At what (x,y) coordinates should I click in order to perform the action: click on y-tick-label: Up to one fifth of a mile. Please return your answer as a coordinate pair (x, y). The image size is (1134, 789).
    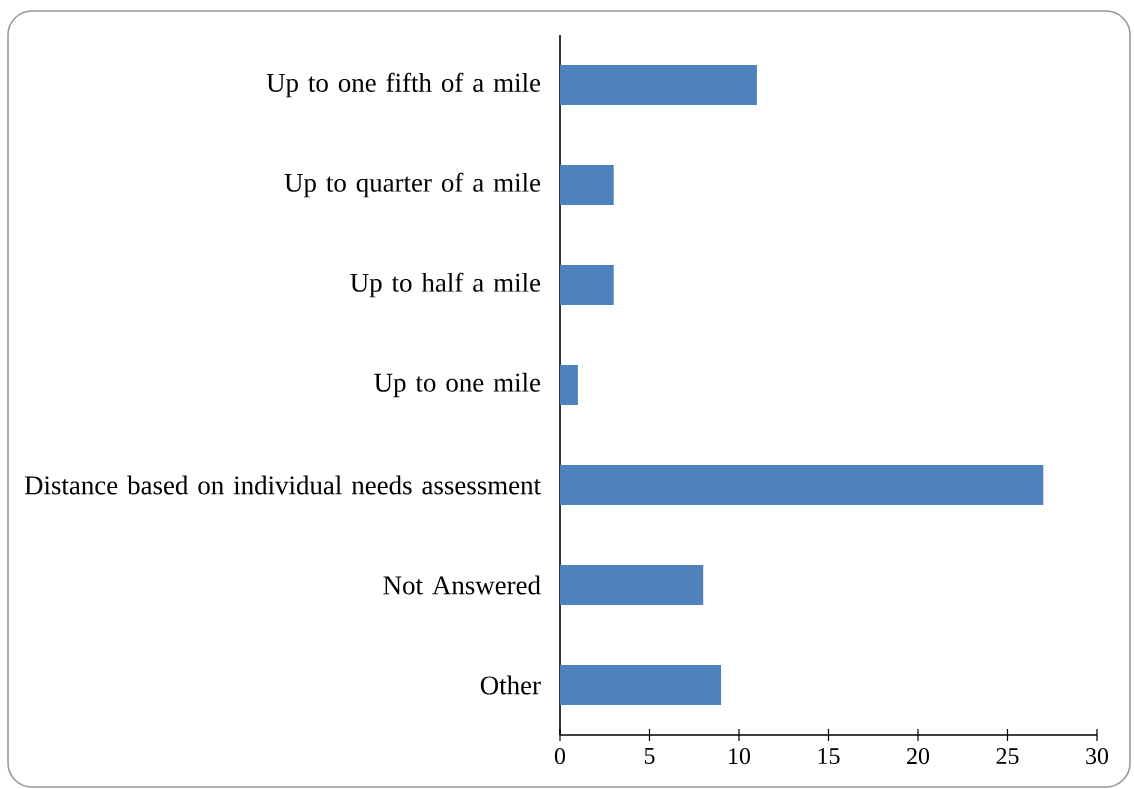
    Looking at the image, I should click on (403, 85).